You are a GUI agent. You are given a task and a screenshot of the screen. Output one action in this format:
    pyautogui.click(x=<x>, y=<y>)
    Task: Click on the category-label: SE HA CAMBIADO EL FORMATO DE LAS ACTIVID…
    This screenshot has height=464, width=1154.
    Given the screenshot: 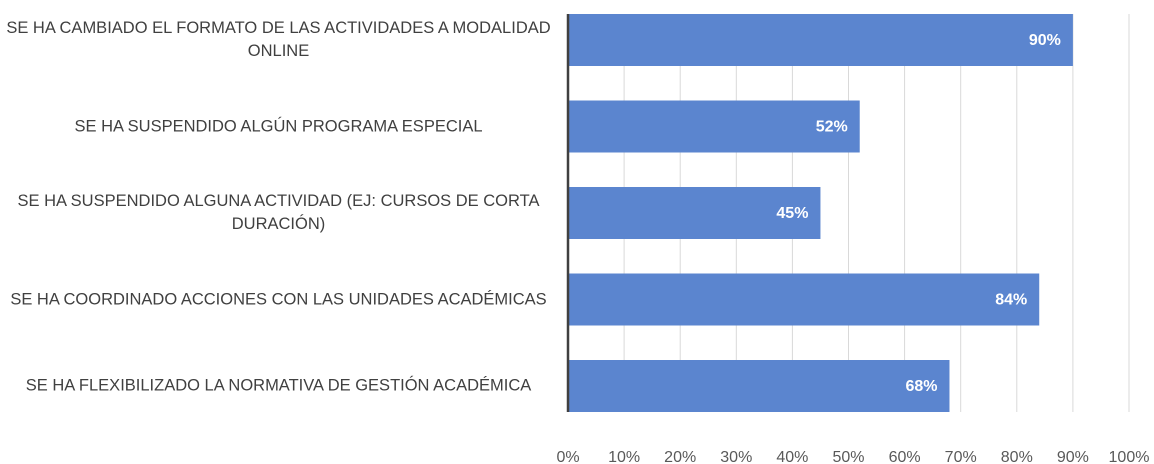 What is the action you would take?
    pyautogui.click(x=278, y=39)
    